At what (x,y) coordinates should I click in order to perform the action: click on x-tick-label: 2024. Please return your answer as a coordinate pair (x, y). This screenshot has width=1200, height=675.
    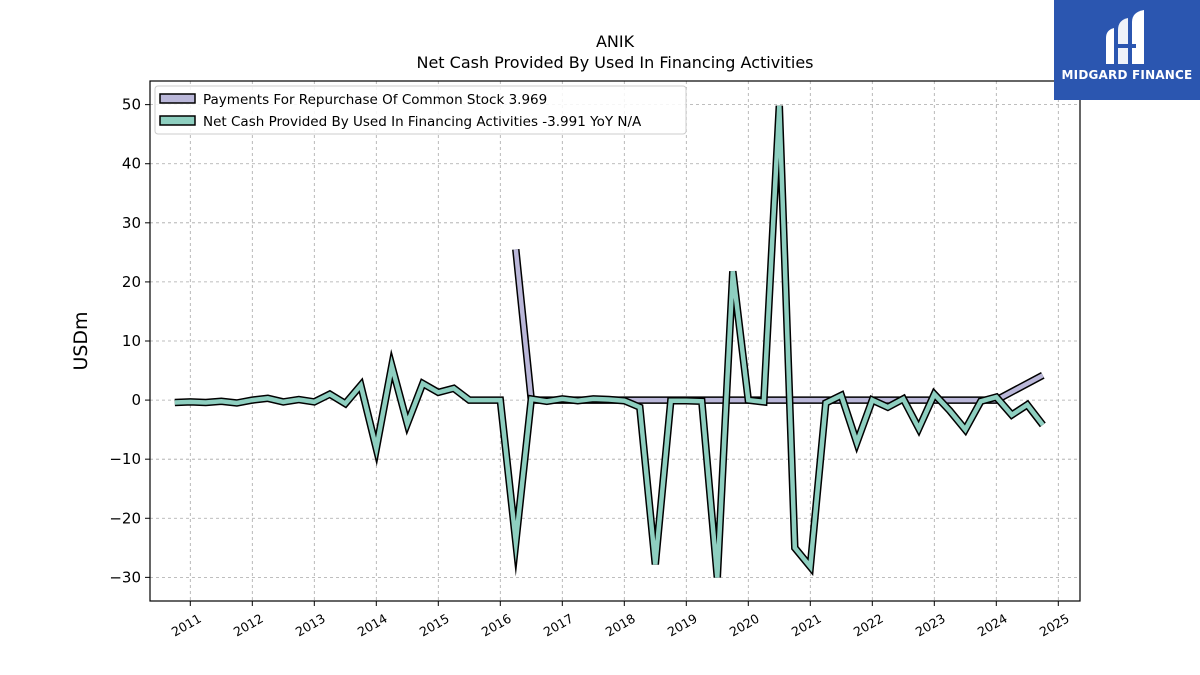
    Looking at the image, I should click on (992, 625).